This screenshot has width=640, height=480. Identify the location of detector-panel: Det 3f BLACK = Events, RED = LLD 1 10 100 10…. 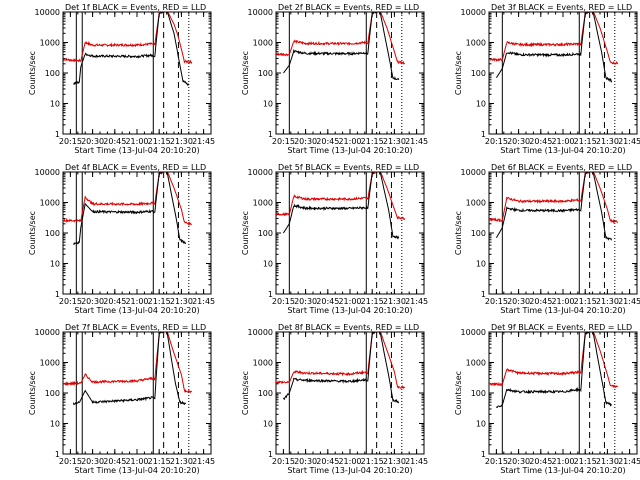
(547, 79).